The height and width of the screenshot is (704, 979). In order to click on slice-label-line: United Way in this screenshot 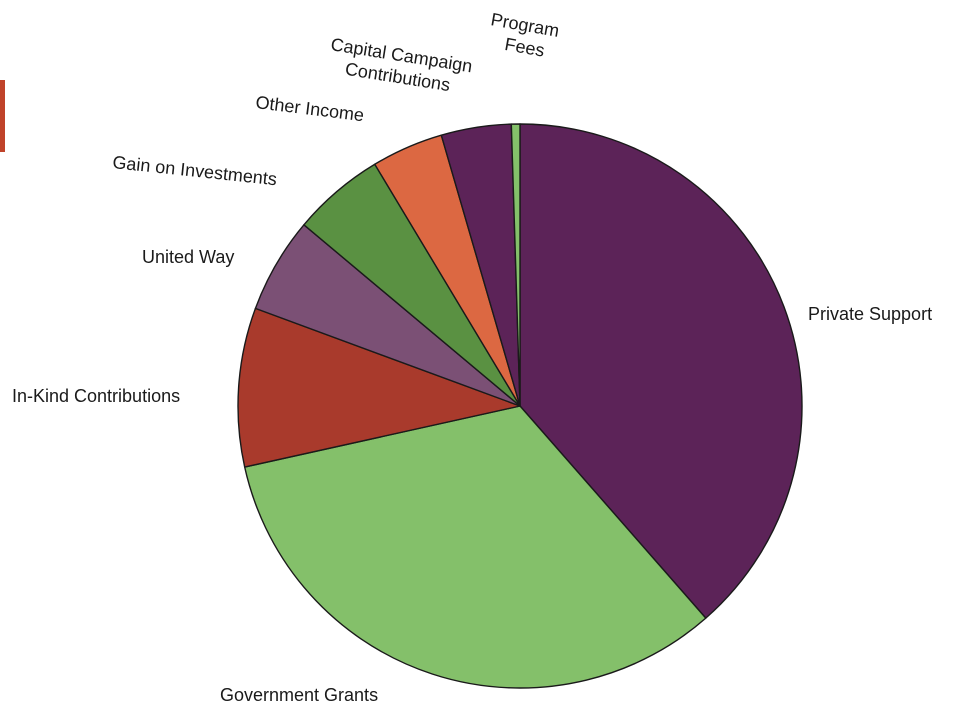, I will do `click(188, 257)`.